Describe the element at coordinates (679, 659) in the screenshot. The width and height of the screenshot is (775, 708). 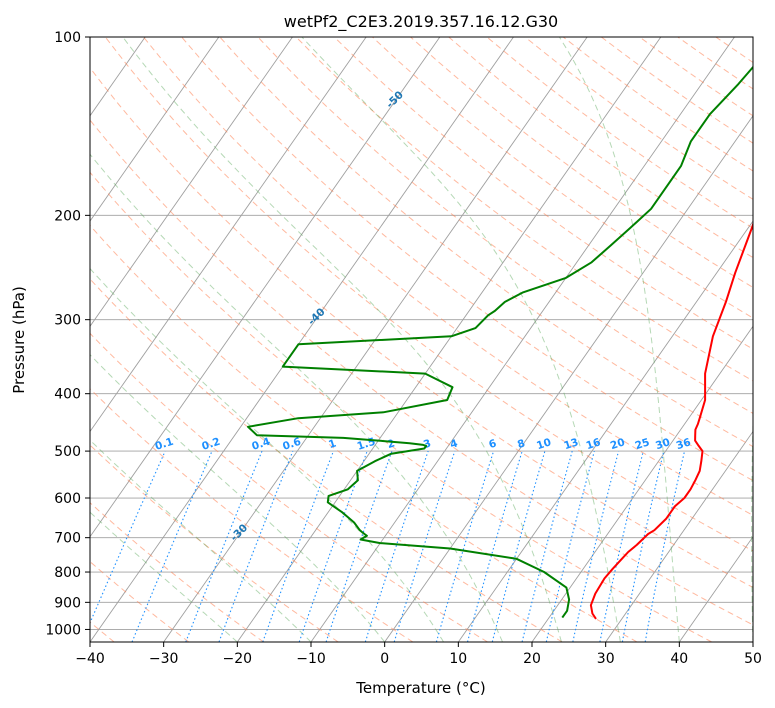
I see `x-tick-label: 40` at that location.